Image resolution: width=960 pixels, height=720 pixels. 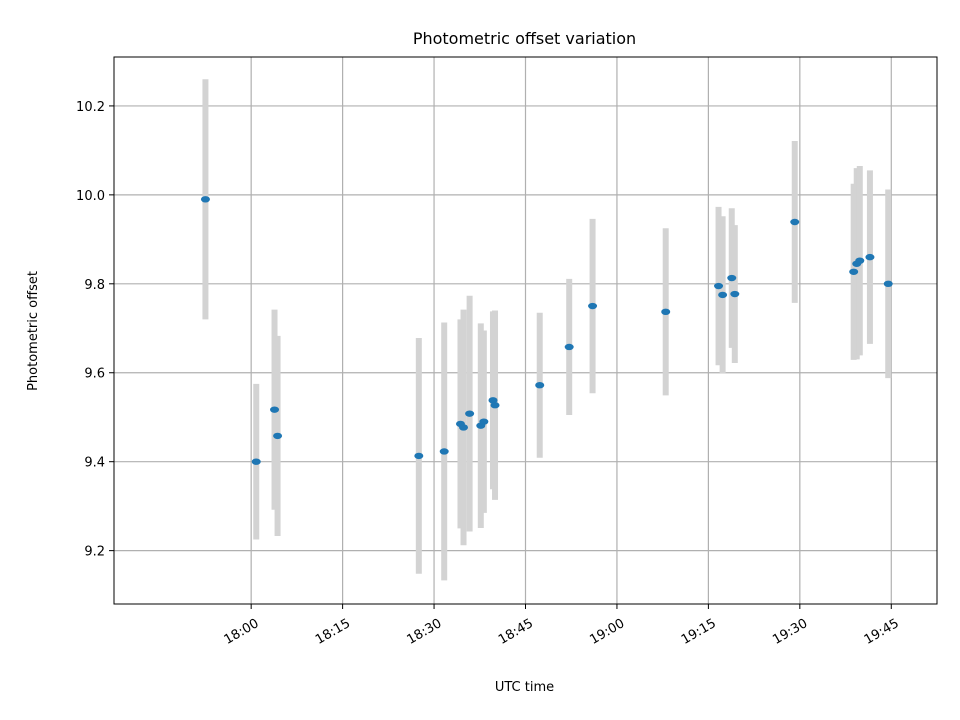 I want to click on x-tick-label: 18:00, so click(x=242, y=632).